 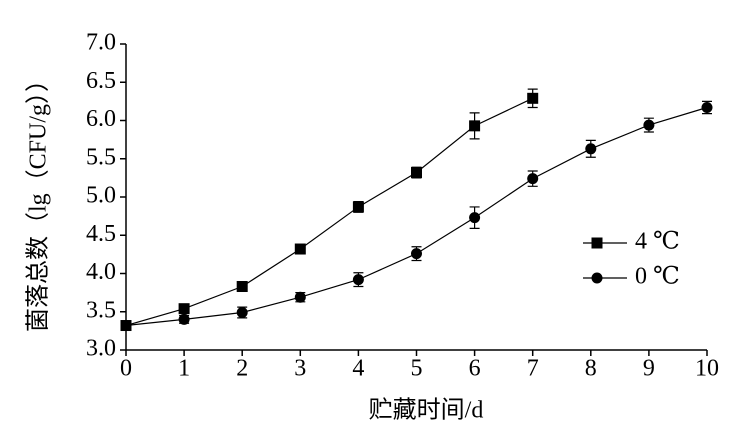 What do you see at coordinates (242, 369) in the screenshot?
I see `x-tick-label: 2` at bounding box center [242, 369].